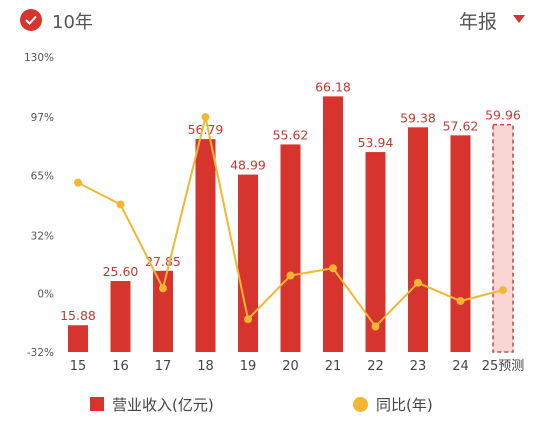 The height and width of the screenshot is (428, 550). I want to click on x-tick-label: 18, so click(205, 366).